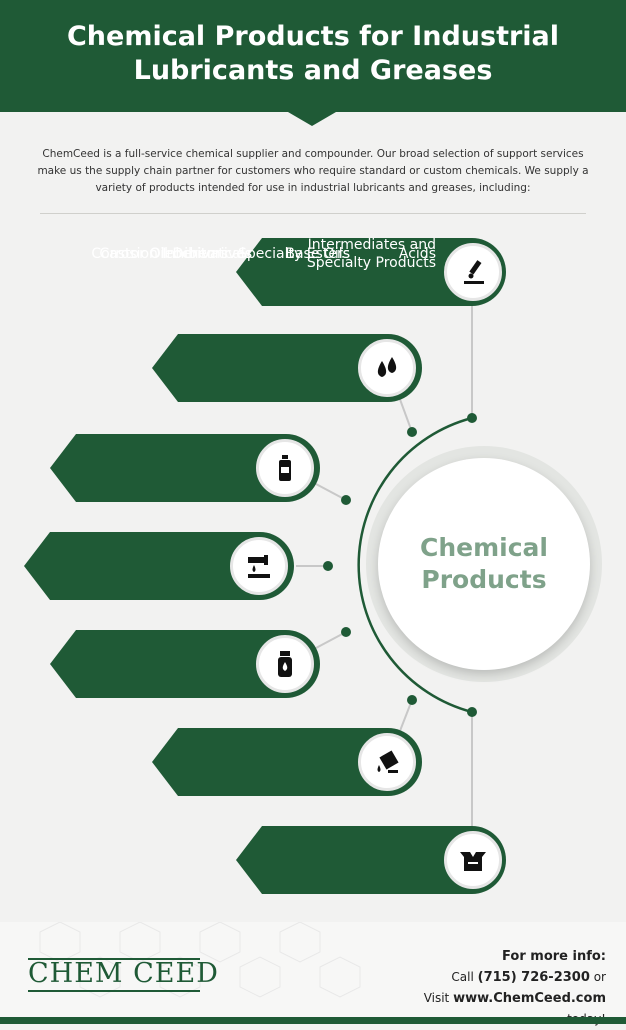  I want to click on logo-rule-bottom, so click(114, 991).